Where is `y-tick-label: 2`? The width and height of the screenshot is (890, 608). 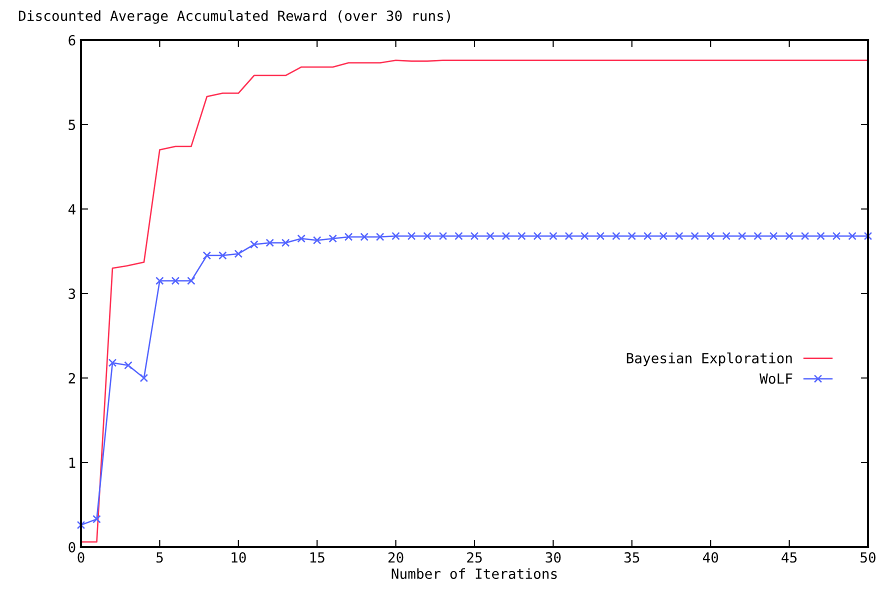 y-tick-label: 2 is located at coordinates (71, 378).